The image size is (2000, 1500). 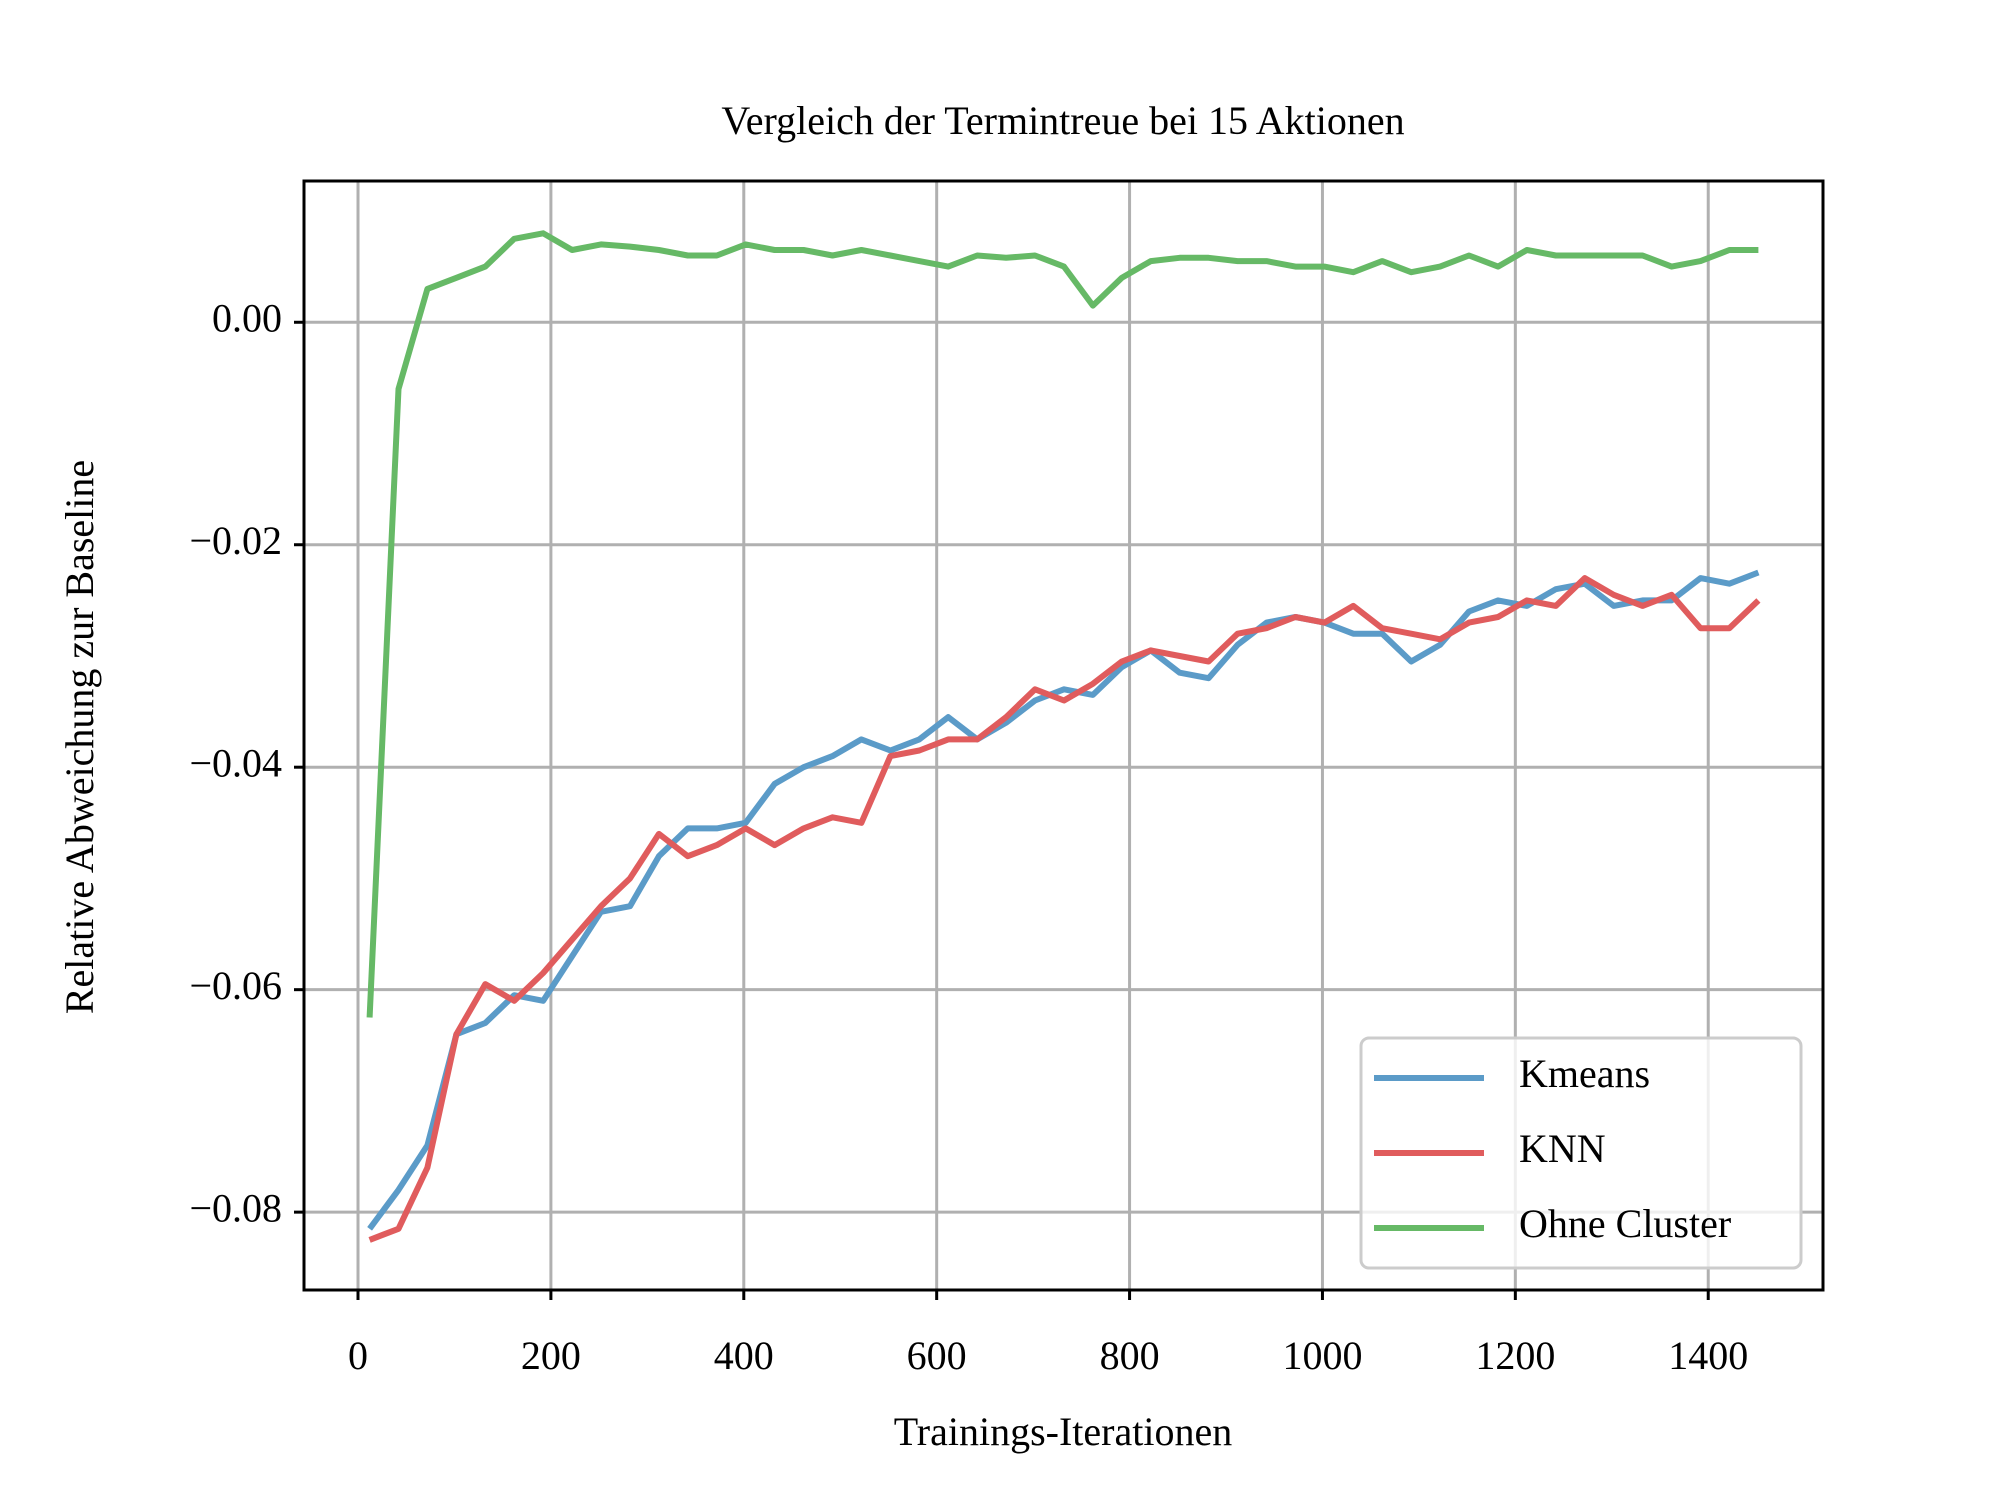 What do you see at coordinates (358, 1355) in the screenshot?
I see `x-tick-label: 0` at bounding box center [358, 1355].